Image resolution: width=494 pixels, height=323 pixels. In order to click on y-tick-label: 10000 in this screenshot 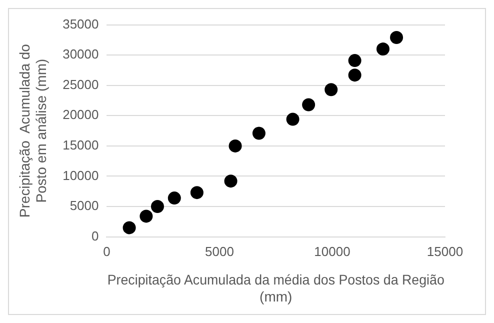, I will do `click(80, 175)`.